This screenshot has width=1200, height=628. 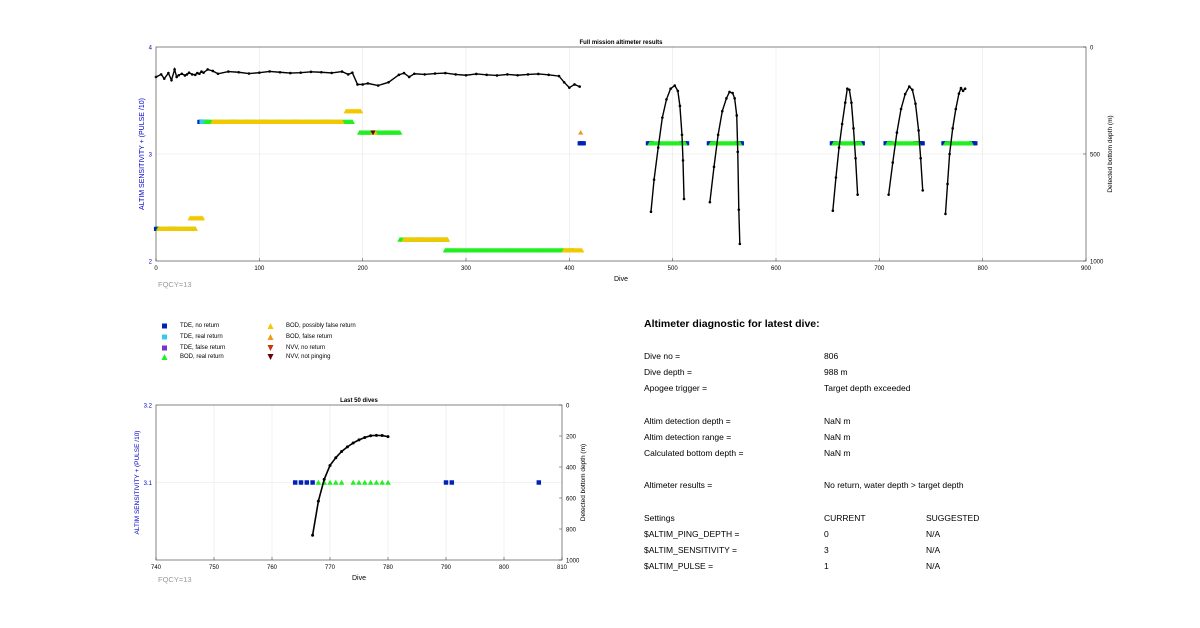 I want to click on right-y-tick-label: 1000, so click(x=1097, y=263).